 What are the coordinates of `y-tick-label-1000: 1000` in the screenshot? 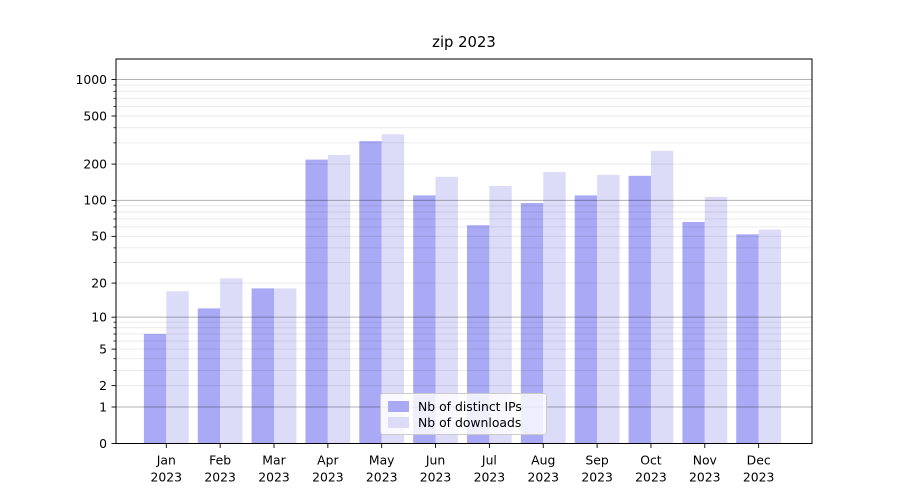 It's located at (91, 79).